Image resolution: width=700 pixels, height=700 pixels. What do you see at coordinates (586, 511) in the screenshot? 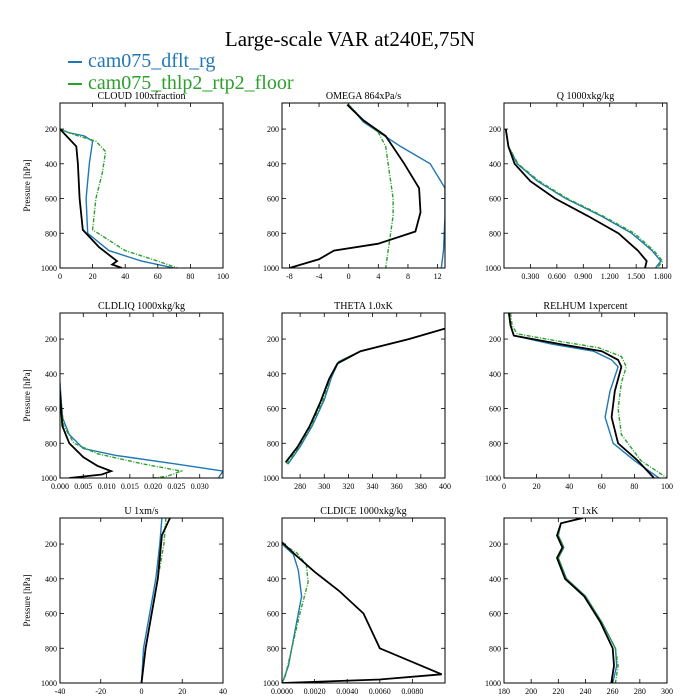
I see `panel-title: T 1xK` at bounding box center [586, 511].